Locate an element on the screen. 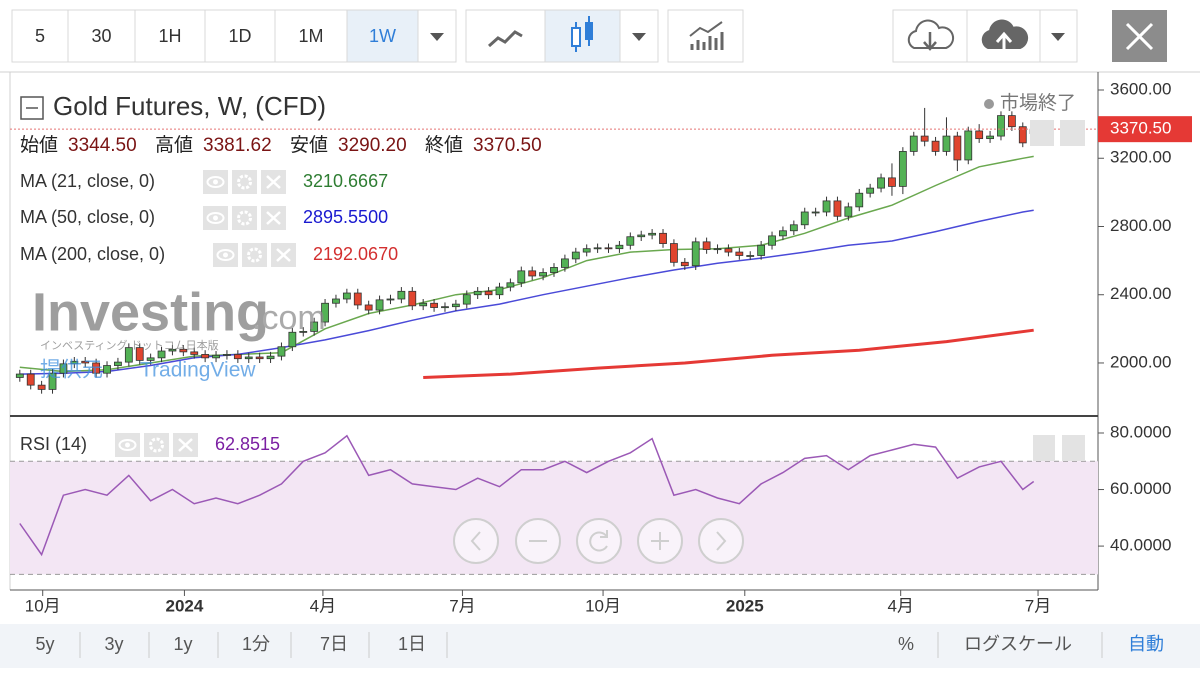  indicator-value: 3210.6667 is located at coordinates (345, 181).